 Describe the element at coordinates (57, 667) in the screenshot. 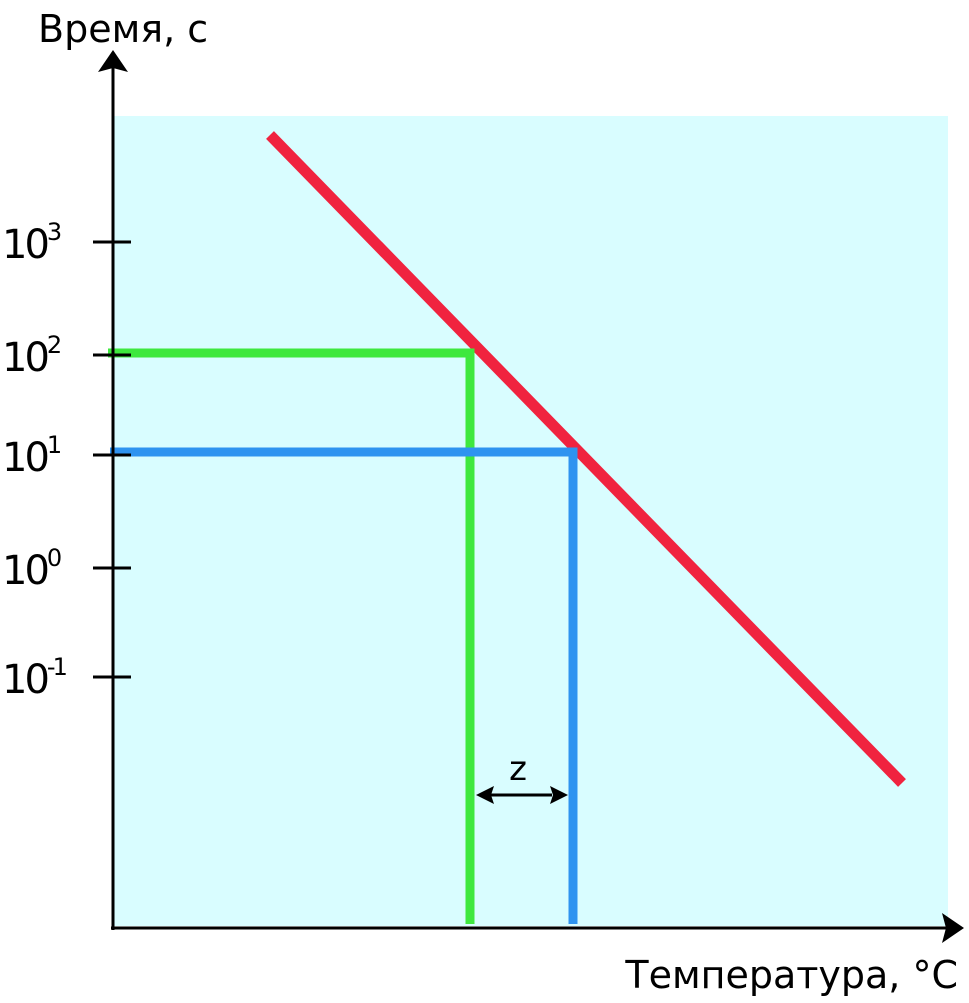

I see `tick-exponent: -1` at that location.